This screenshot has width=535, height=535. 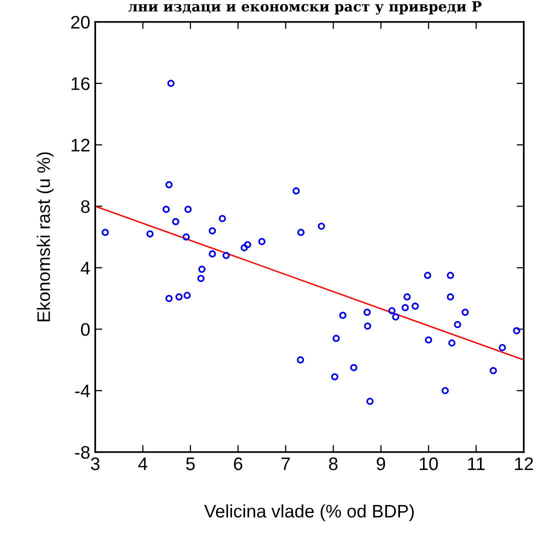 I want to click on chart-title: лни издаци и економски раст у привреди Р, so click(x=305, y=8).